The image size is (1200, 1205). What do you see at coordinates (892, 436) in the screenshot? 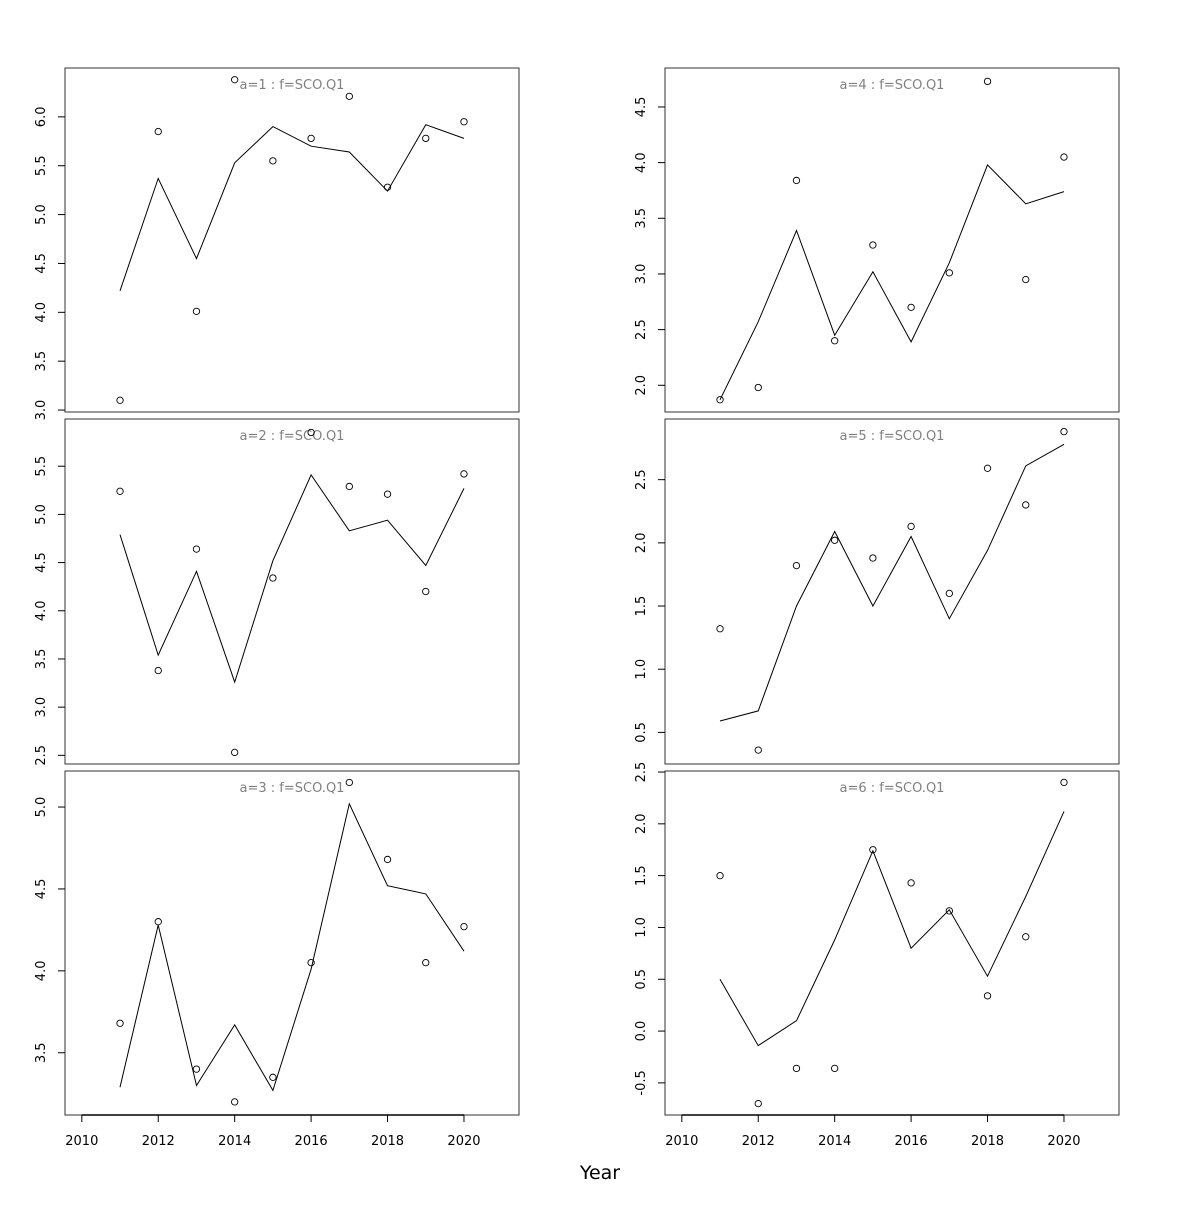
I see `panel-title: a=5 : f=SCO.Q1` at bounding box center [892, 436].